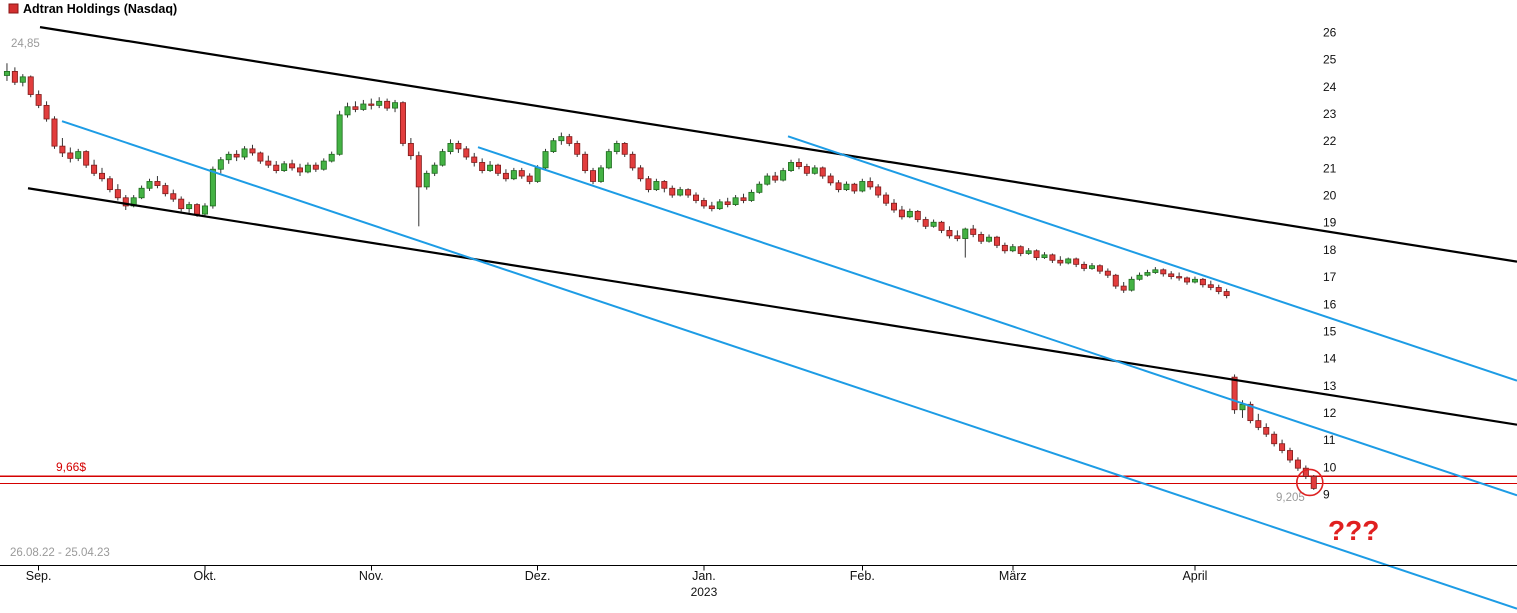 The width and height of the screenshot is (1517, 613). Describe the element at coordinates (704, 576) in the screenshot. I see `x-axis-month-label: Jan.` at that location.